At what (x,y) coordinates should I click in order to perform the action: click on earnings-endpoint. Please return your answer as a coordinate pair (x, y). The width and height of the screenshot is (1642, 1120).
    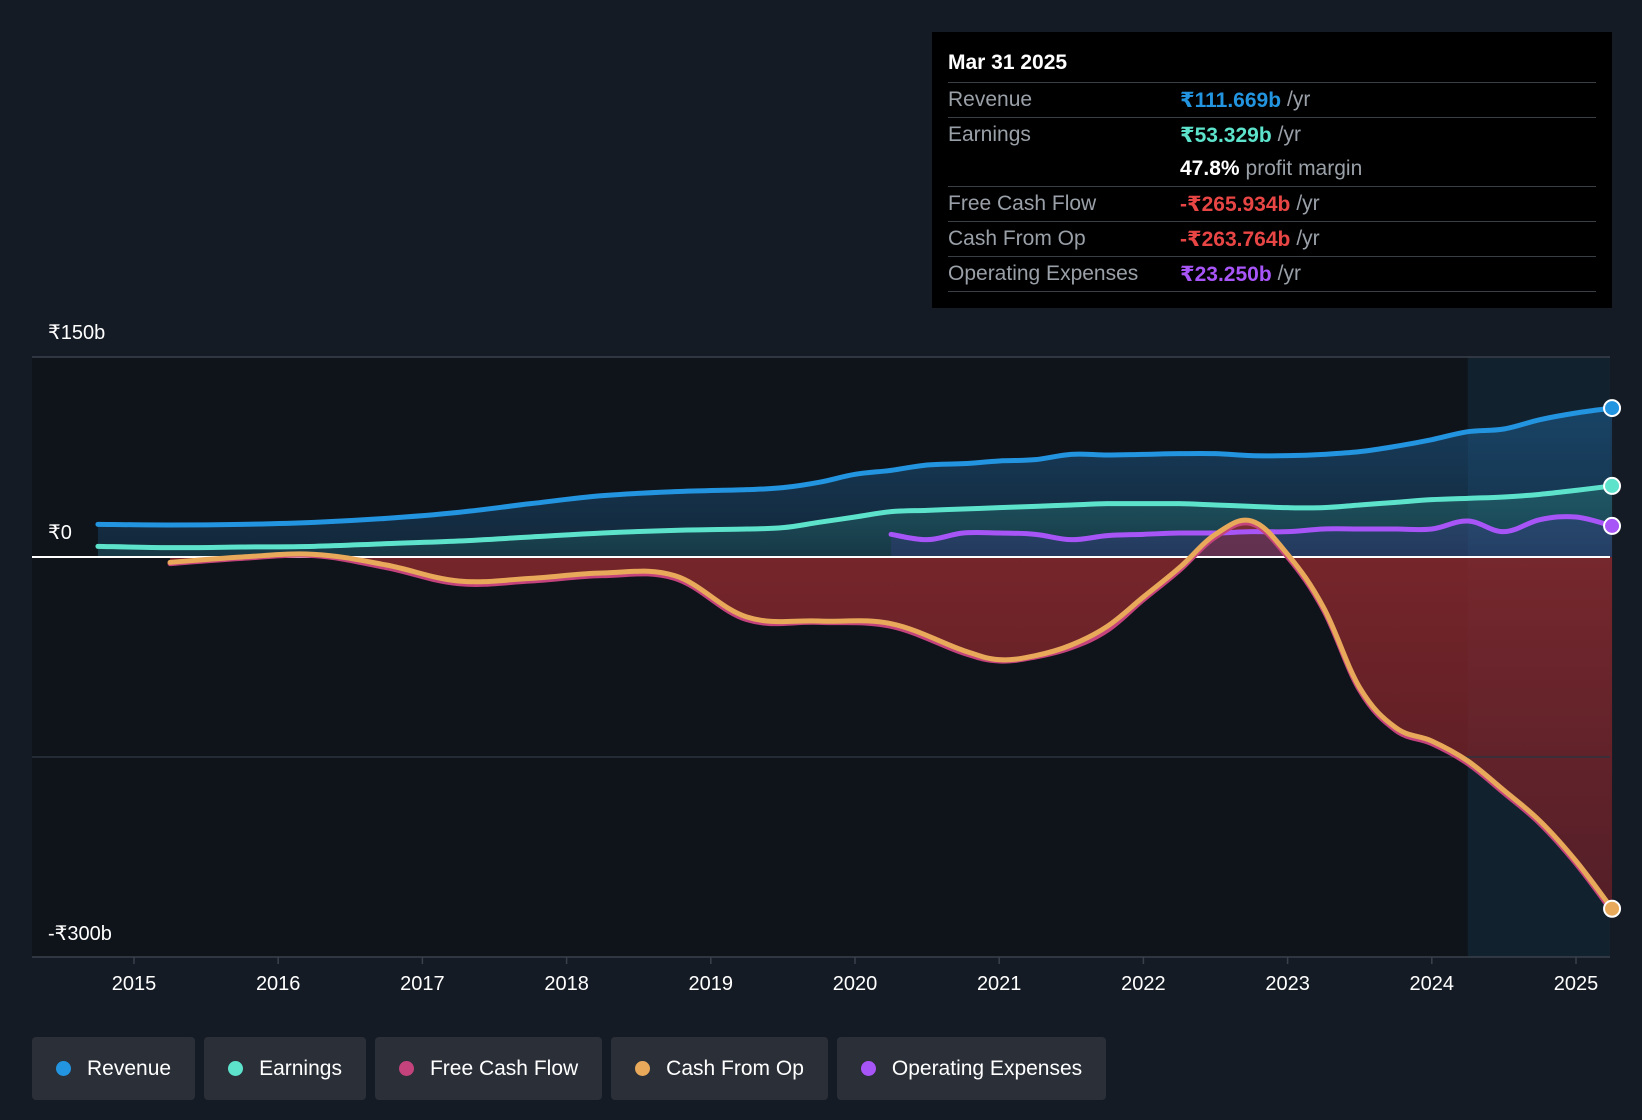
    Looking at the image, I should click on (1612, 485).